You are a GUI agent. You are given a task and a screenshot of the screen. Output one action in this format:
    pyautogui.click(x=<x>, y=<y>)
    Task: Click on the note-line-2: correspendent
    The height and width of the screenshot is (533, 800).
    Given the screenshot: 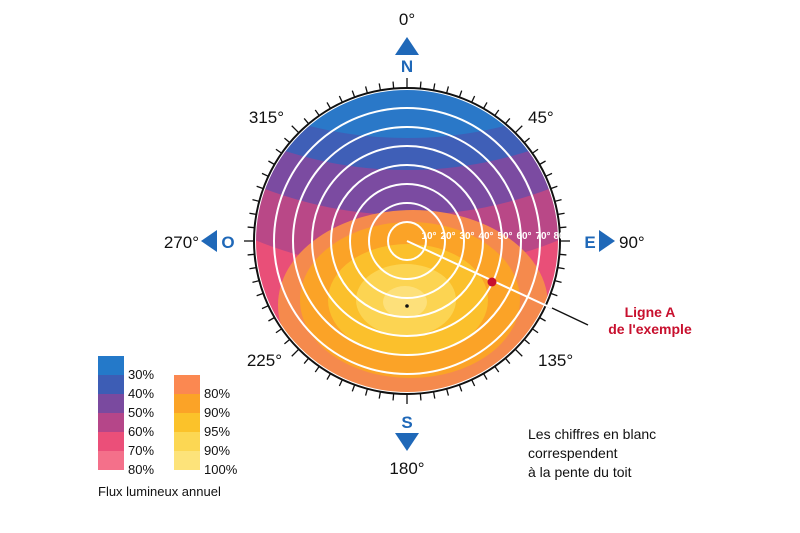 What is the action you would take?
    pyautogui.click(x=573, y=453)
    